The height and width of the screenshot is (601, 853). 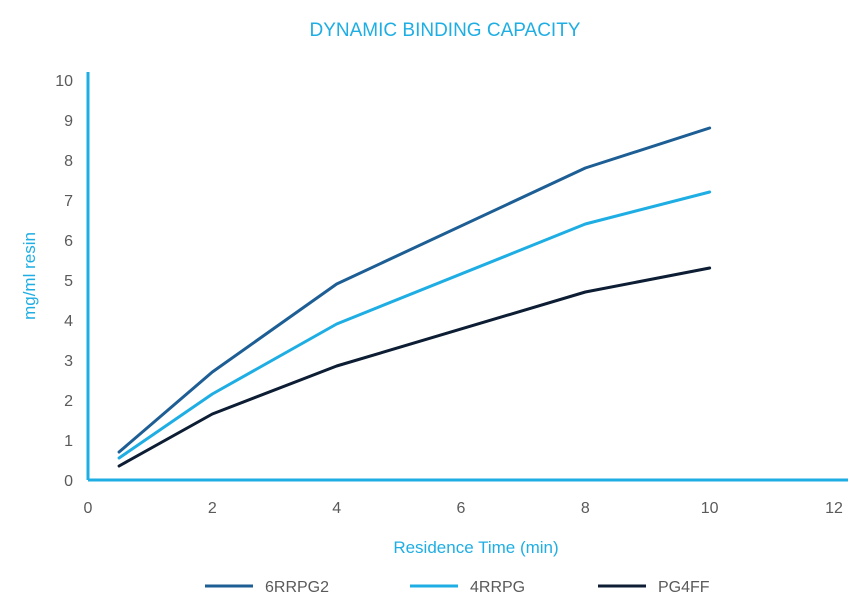 I want to click on y-tick-label: 8, so click(x=68, y=161).